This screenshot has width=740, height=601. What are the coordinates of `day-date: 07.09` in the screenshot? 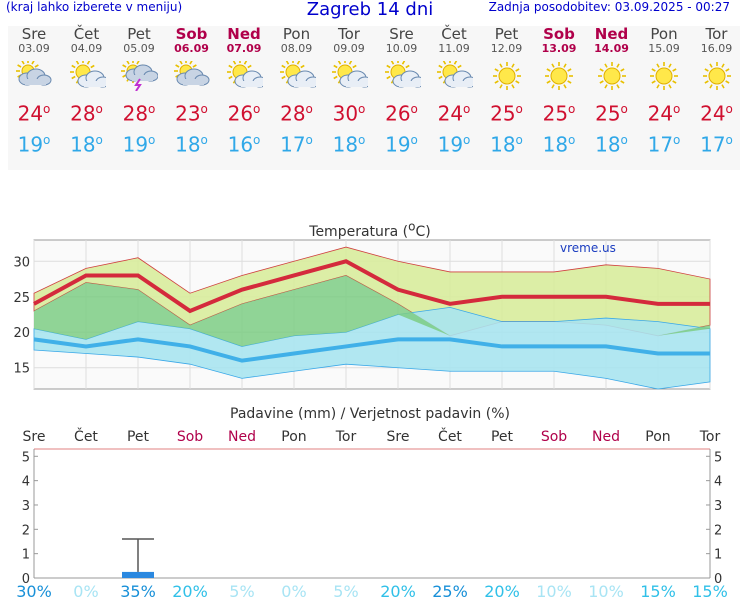 It's located at (244, 48).